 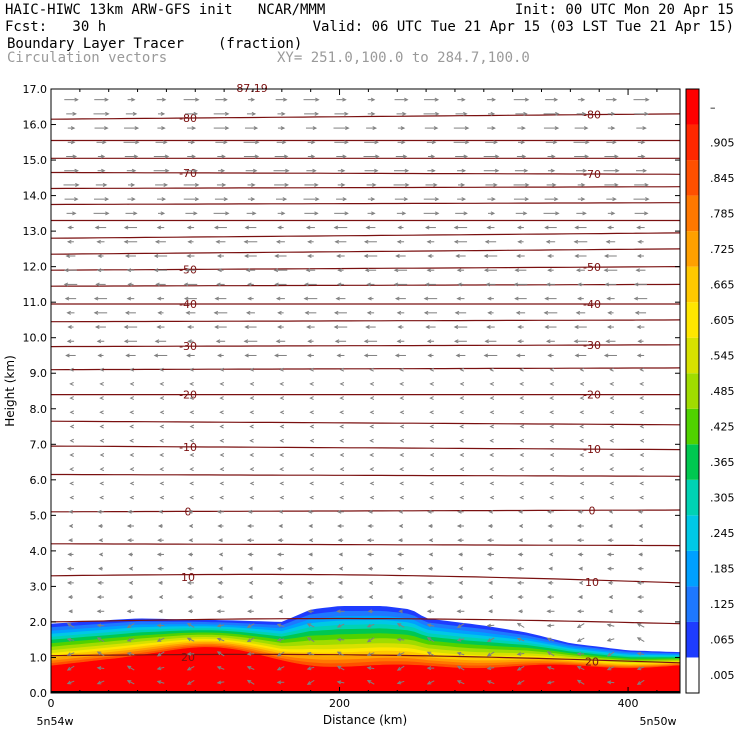 I want to click on isotherm-line, so click(x=366, y=511).